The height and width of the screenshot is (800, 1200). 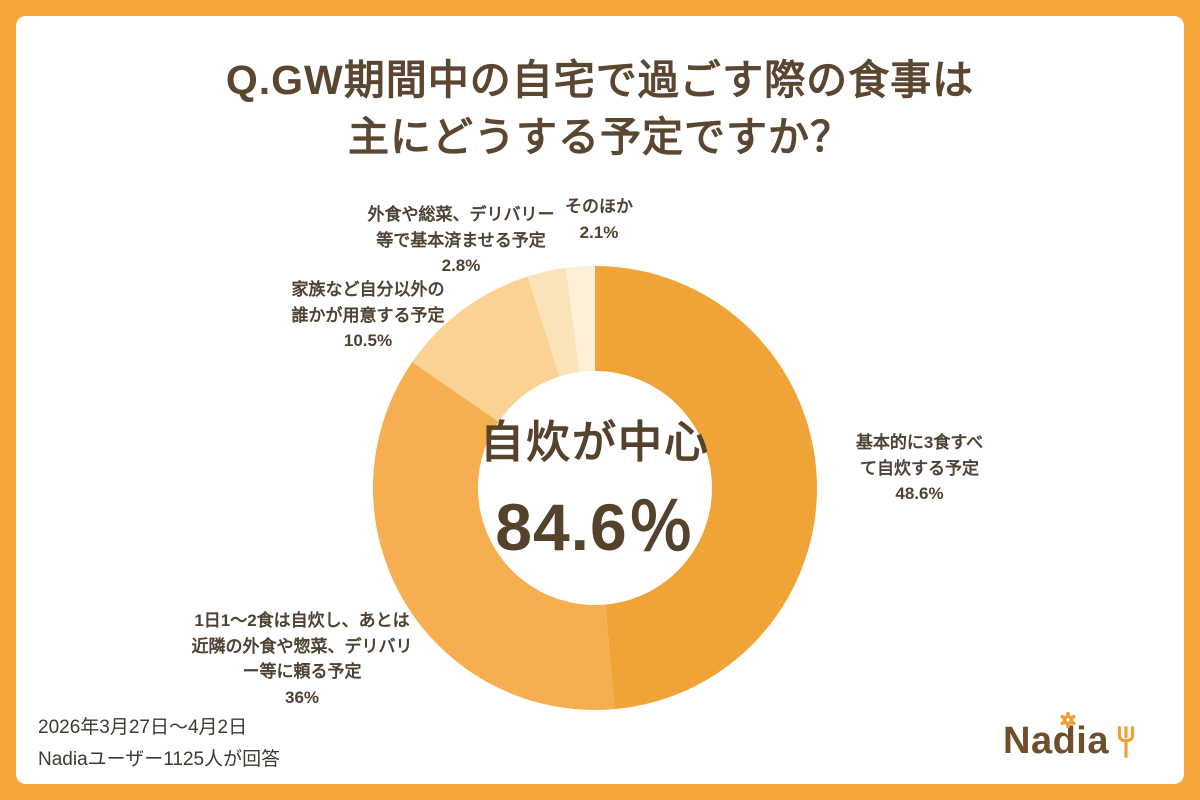 What do you see at coordinates (1068, 720) in the screenshot?
I see `flower-icon` at bounding box center [1068, 720].